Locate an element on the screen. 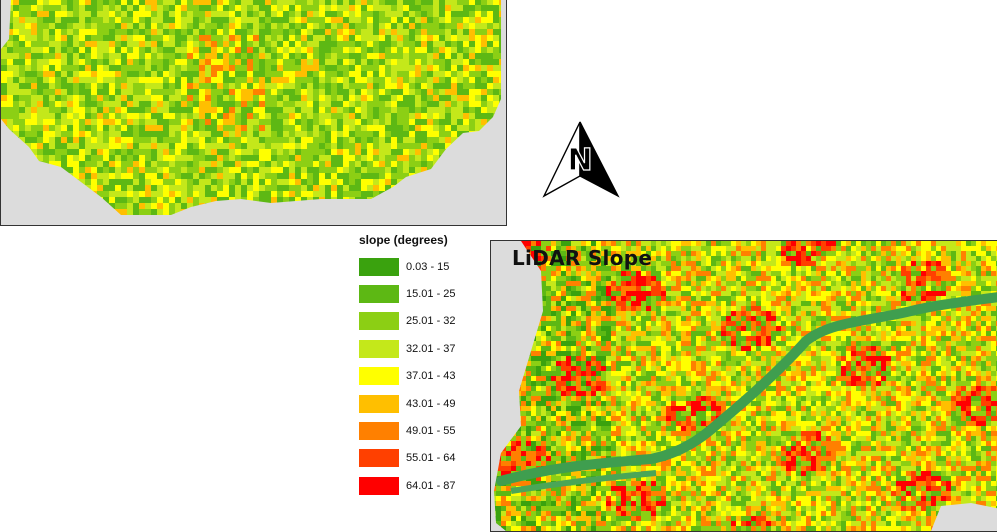  legend-item: 15.01 - 25 is located at coordinates (421, 293).